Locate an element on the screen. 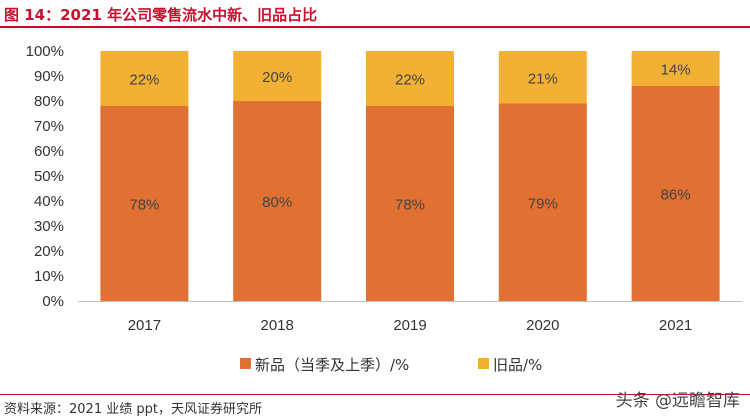 This screenshot has width=750, height=418. y-tick-label: 40% is located at coordinates (49, 201).